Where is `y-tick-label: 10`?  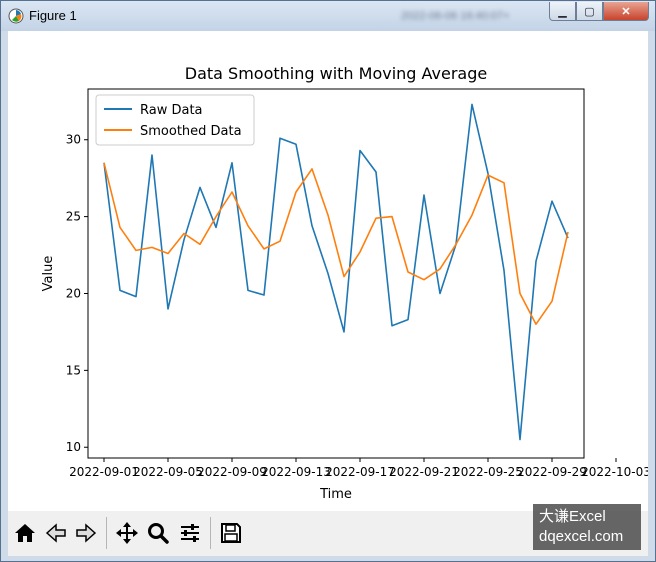 y-tick-label: 10 is located at coordinates (73, 447).